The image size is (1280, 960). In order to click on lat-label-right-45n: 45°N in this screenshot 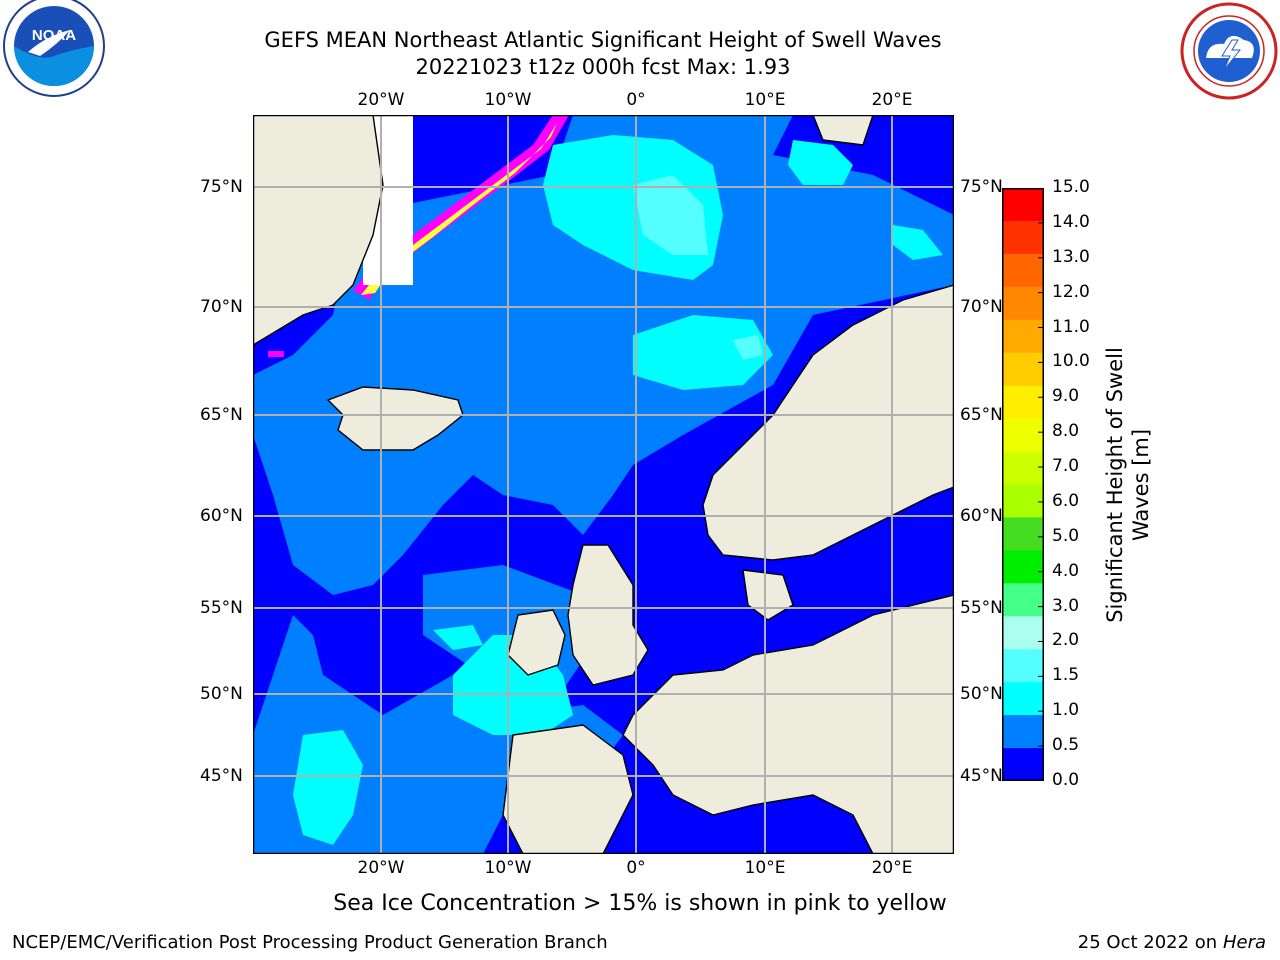, I will do `click(981, 776)`.